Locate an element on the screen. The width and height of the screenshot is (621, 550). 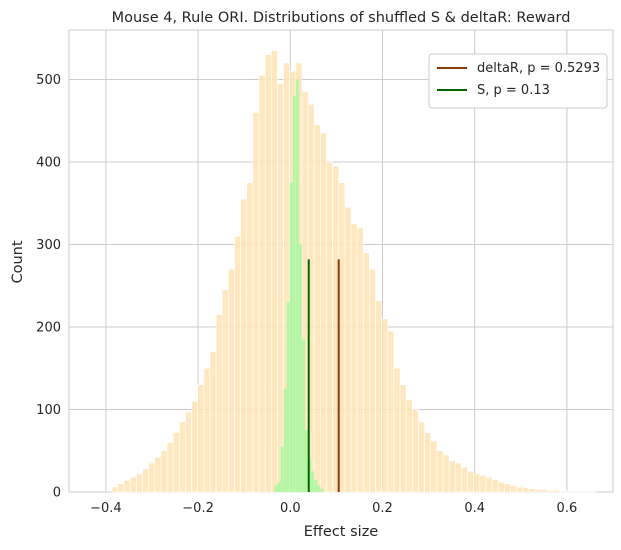
y-tick-label: 500 is located at coordinates (48, 80).